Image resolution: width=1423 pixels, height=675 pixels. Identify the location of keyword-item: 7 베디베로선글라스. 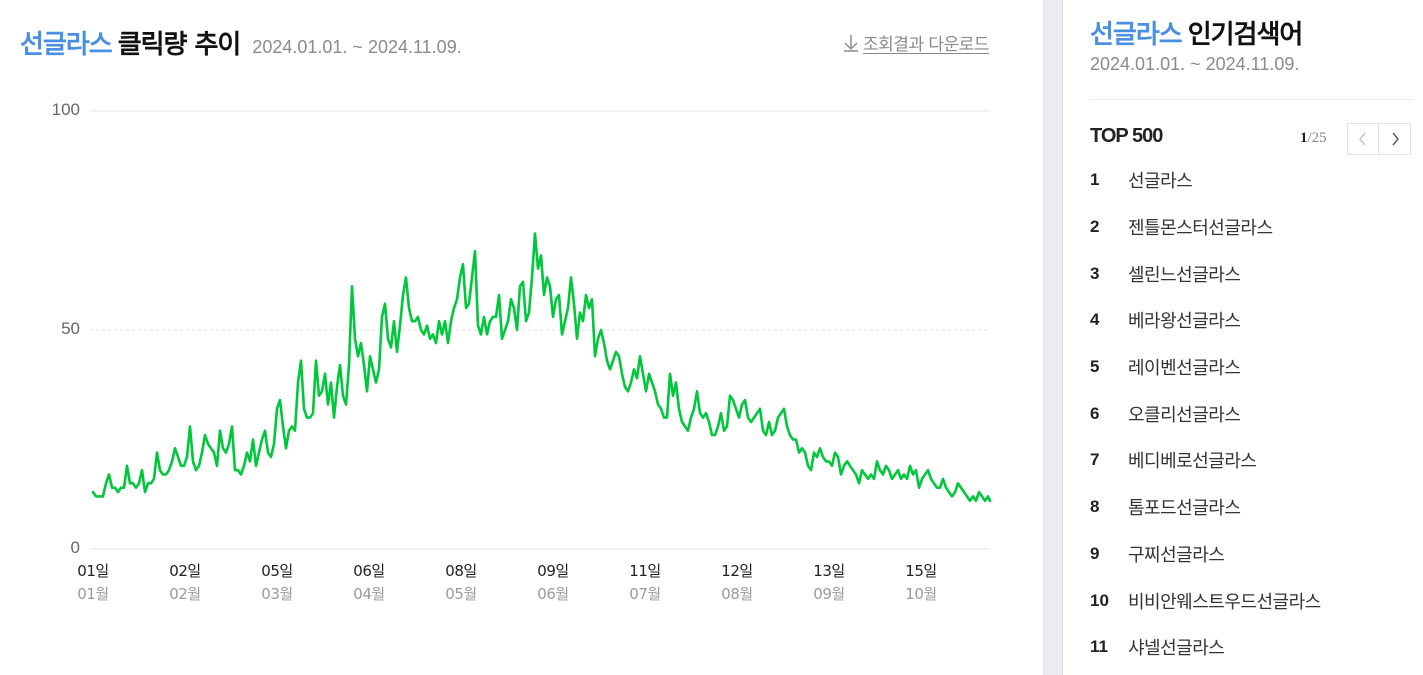
(1205, 460).